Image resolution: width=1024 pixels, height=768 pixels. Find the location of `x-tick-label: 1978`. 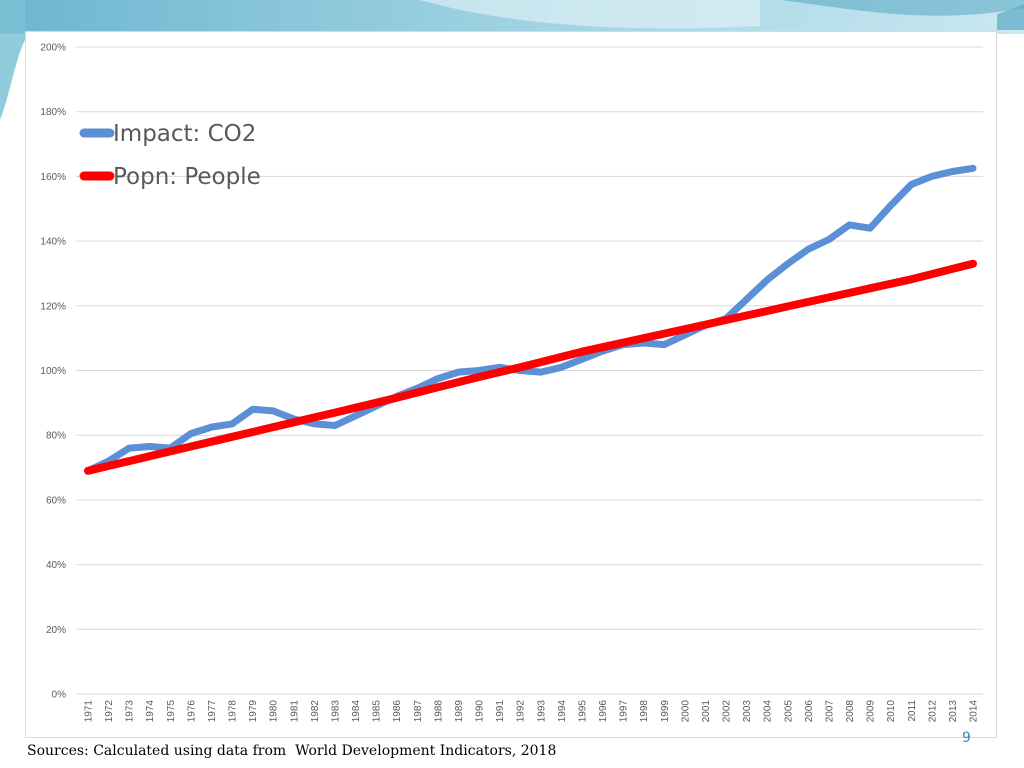

x-tick-label: 1978 is located at coordinates (233, 711).